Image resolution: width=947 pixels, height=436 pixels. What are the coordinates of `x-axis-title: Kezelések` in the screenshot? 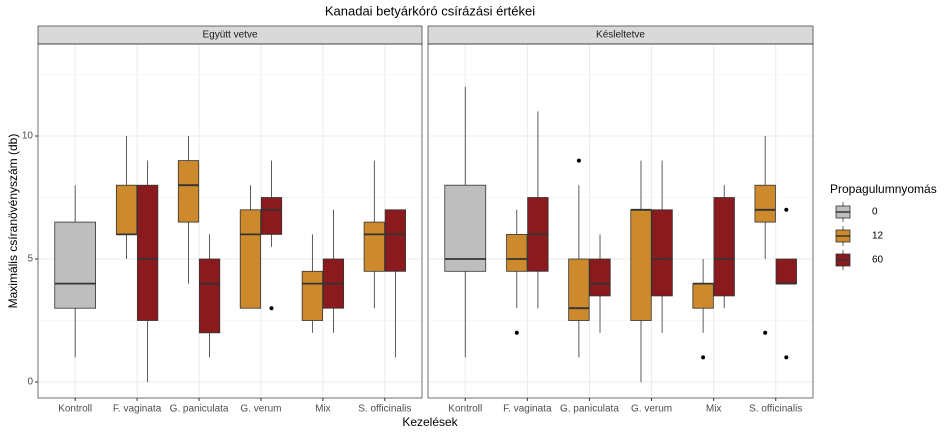 It's located at (430, 422).